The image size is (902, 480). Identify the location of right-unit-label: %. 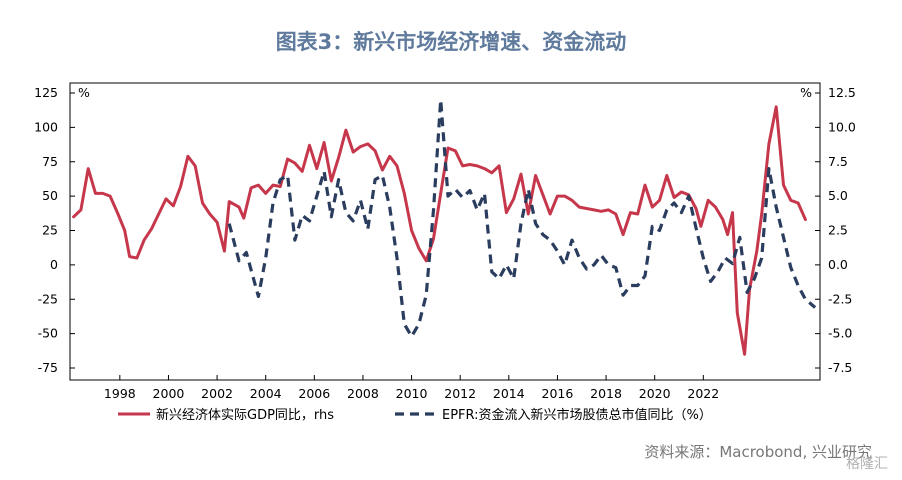
(806, 92).